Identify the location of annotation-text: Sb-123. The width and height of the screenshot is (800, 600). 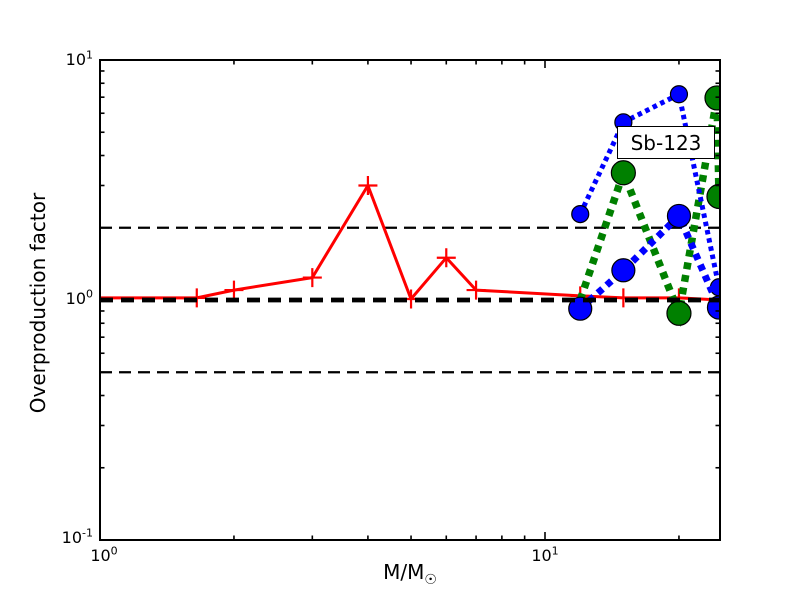
(666, 142).